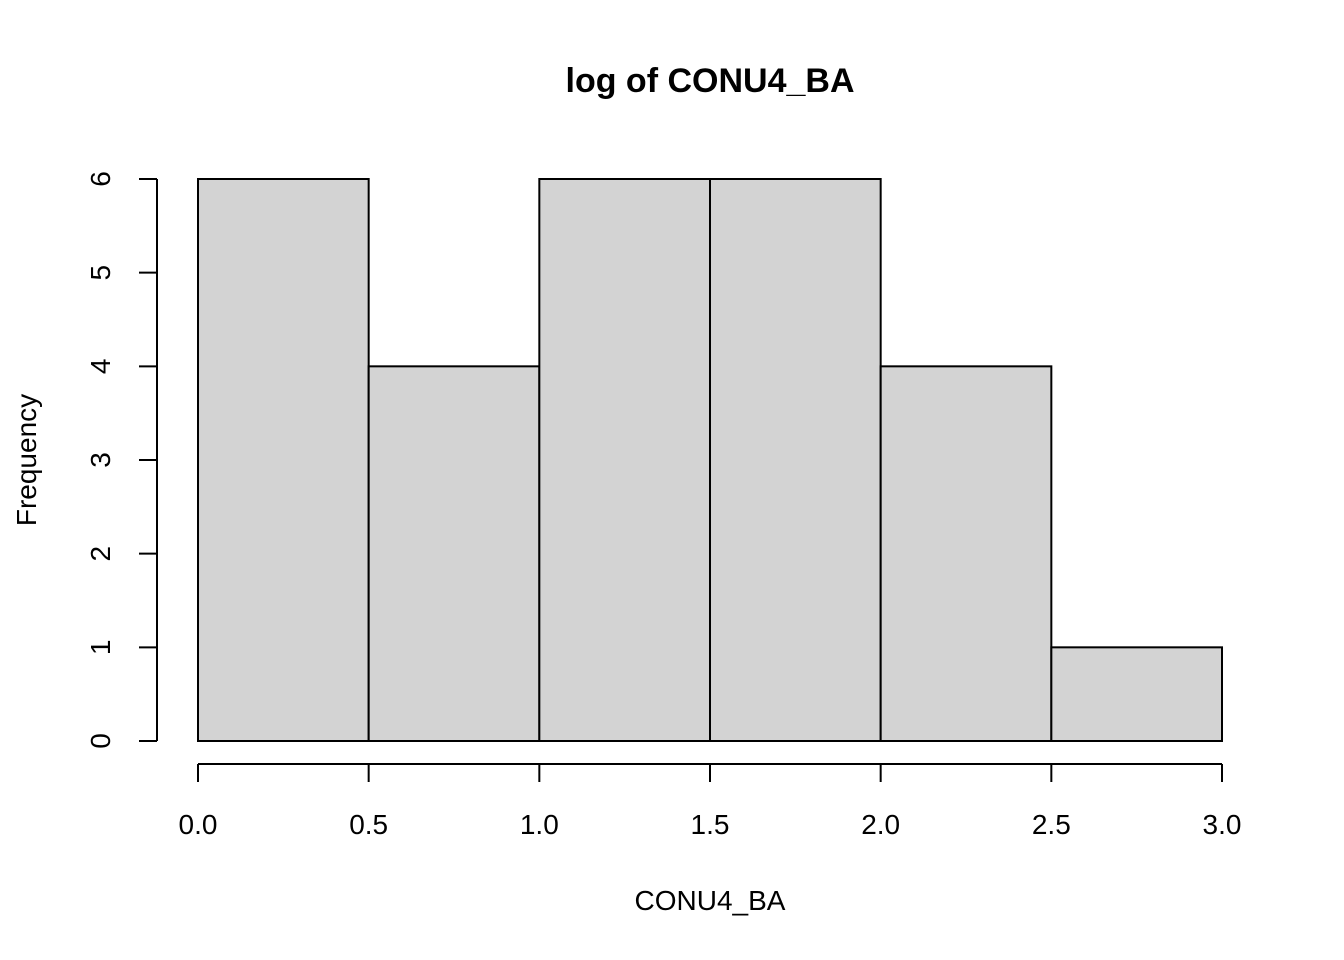 This screenshot has height=960, width=1344. Describe the element at coordinates (100, 554) in the screenshot. I see `y-tick-label-2: 2` at that location.